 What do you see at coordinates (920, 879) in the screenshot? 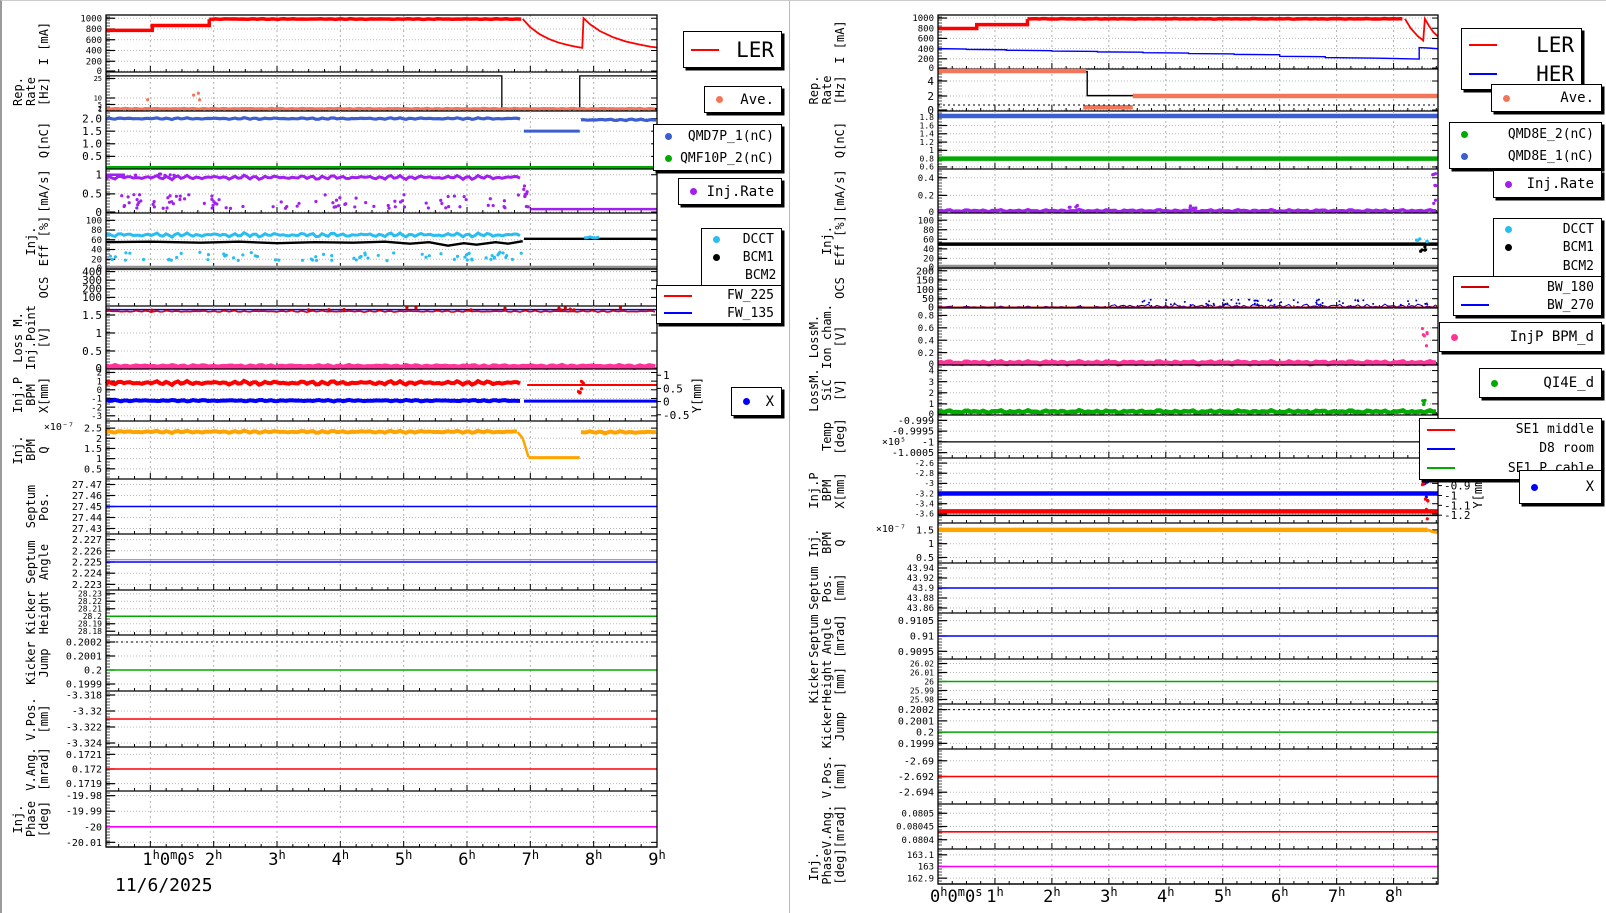
I see `y-tick-label: 162.9` at bounding box center [920, 879].